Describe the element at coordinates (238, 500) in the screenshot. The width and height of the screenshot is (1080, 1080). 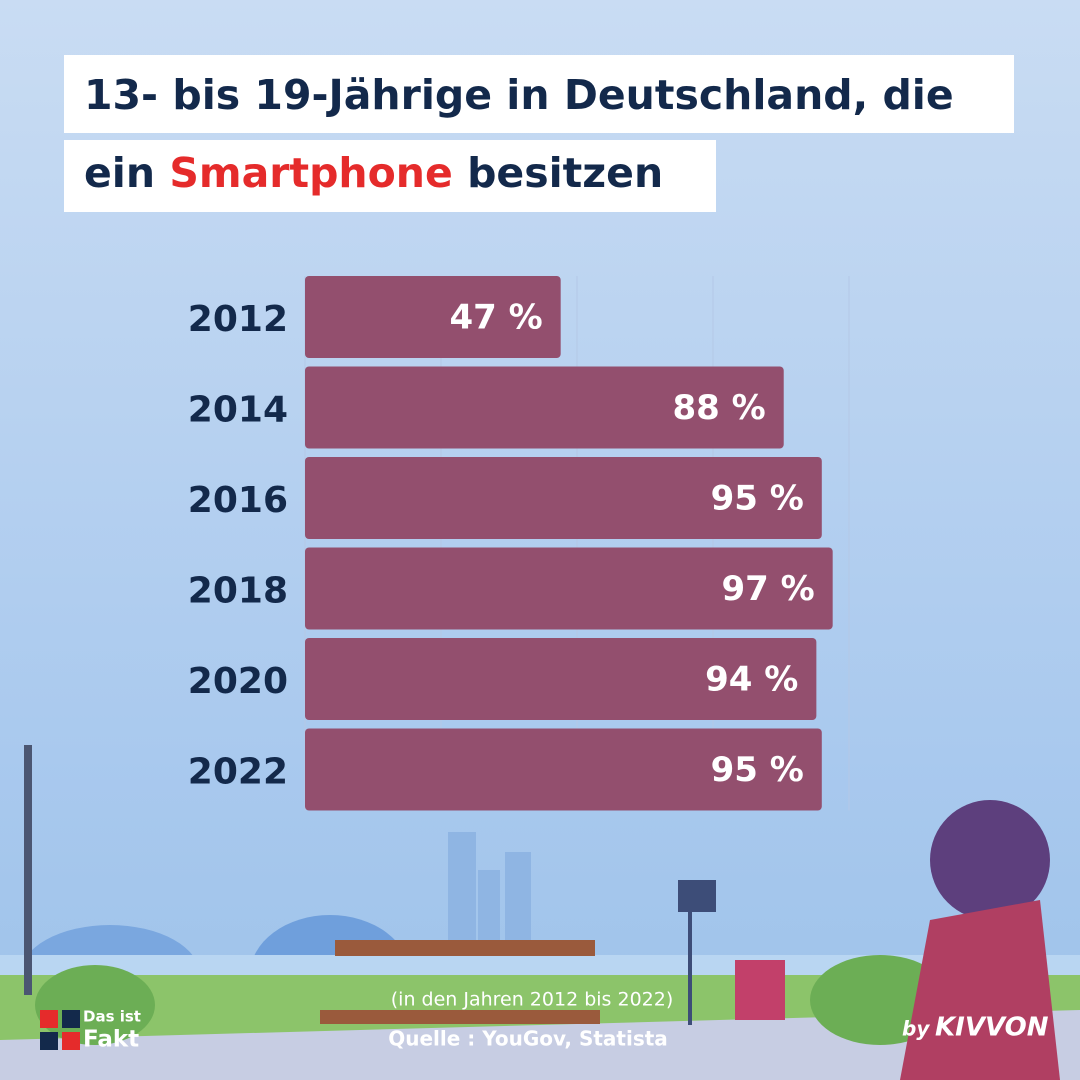
I see `y-tick-label: 2016` at that location.